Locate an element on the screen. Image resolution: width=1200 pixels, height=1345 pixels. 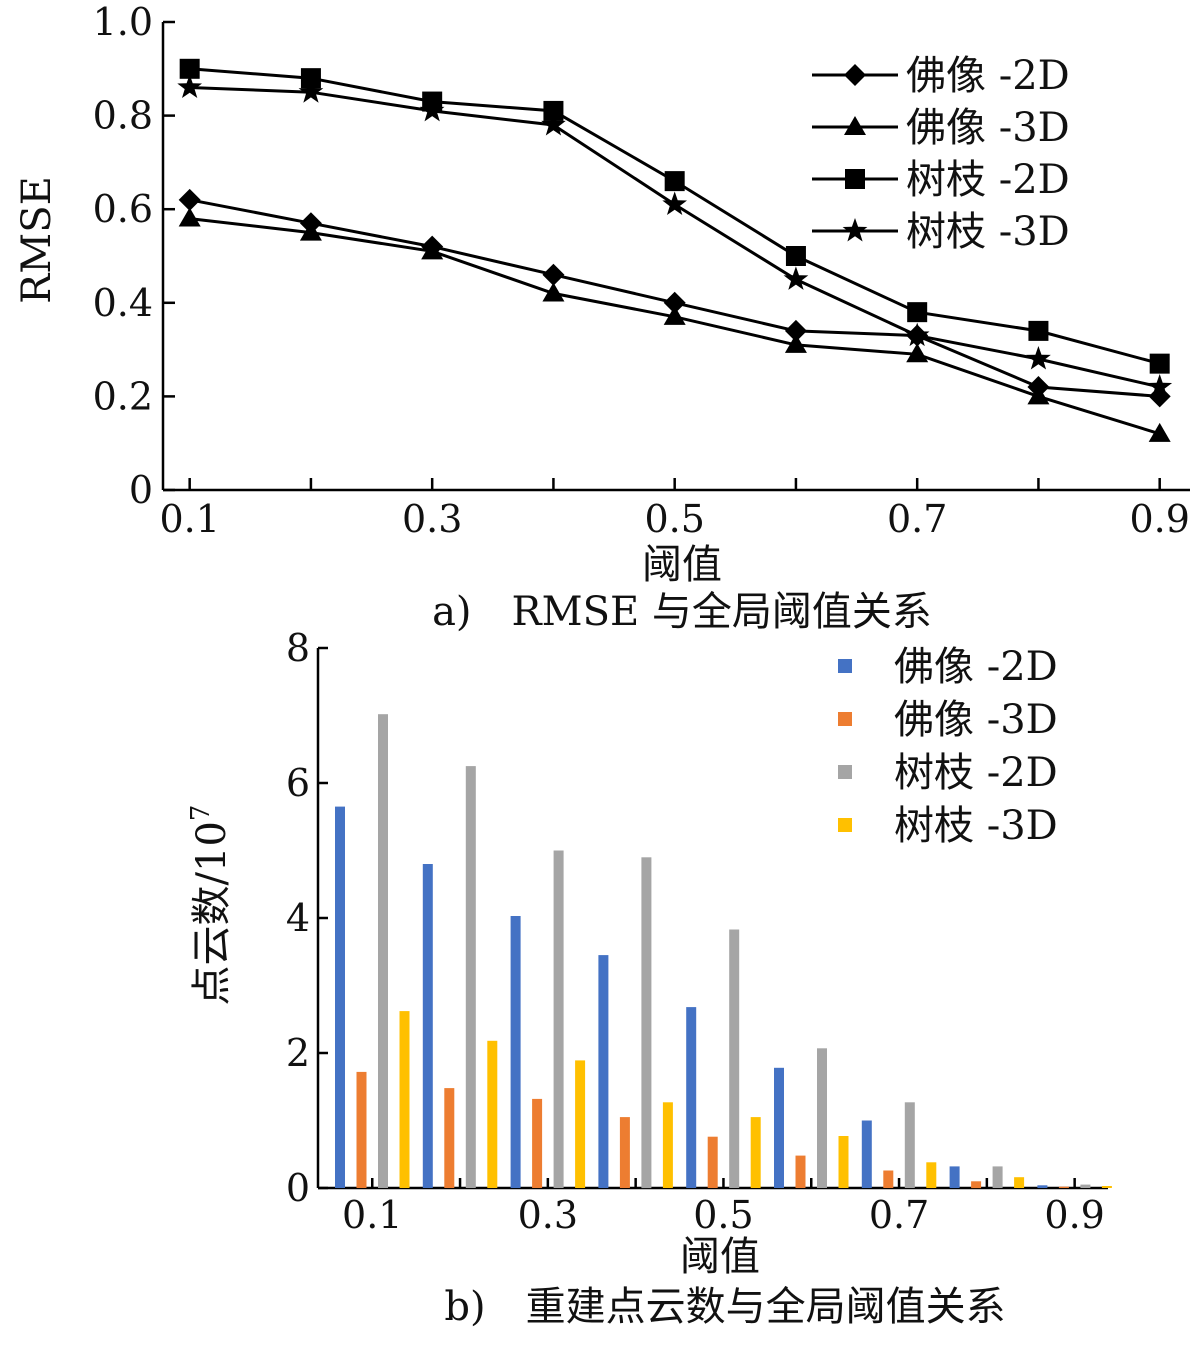
rmse-x-tick-label: 0.7 is located at coordinates (917, 519).